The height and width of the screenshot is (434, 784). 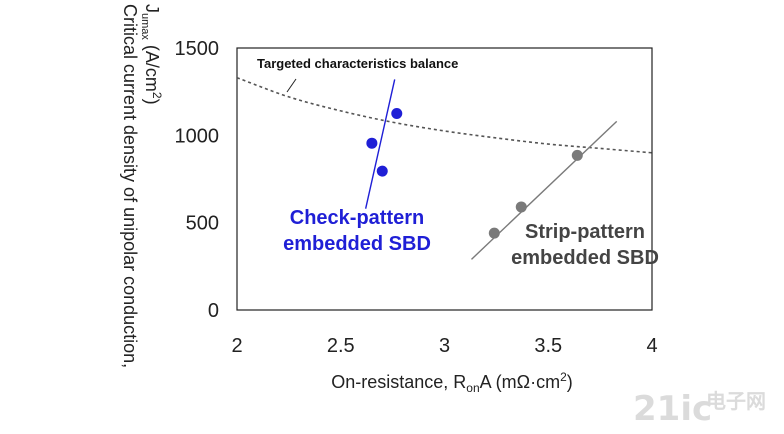 I want to click on watermark: 21ic 电子网, so click(x=699, y=409).